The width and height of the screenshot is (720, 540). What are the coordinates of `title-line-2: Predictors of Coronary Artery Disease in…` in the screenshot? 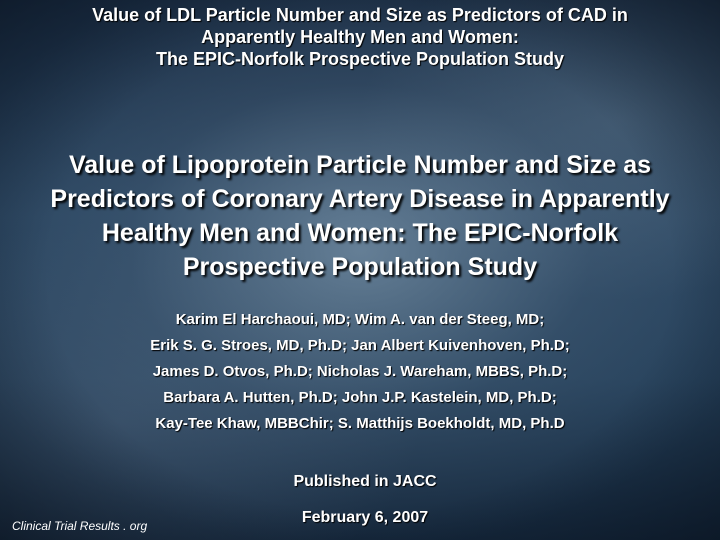 It's located at (360, 199).